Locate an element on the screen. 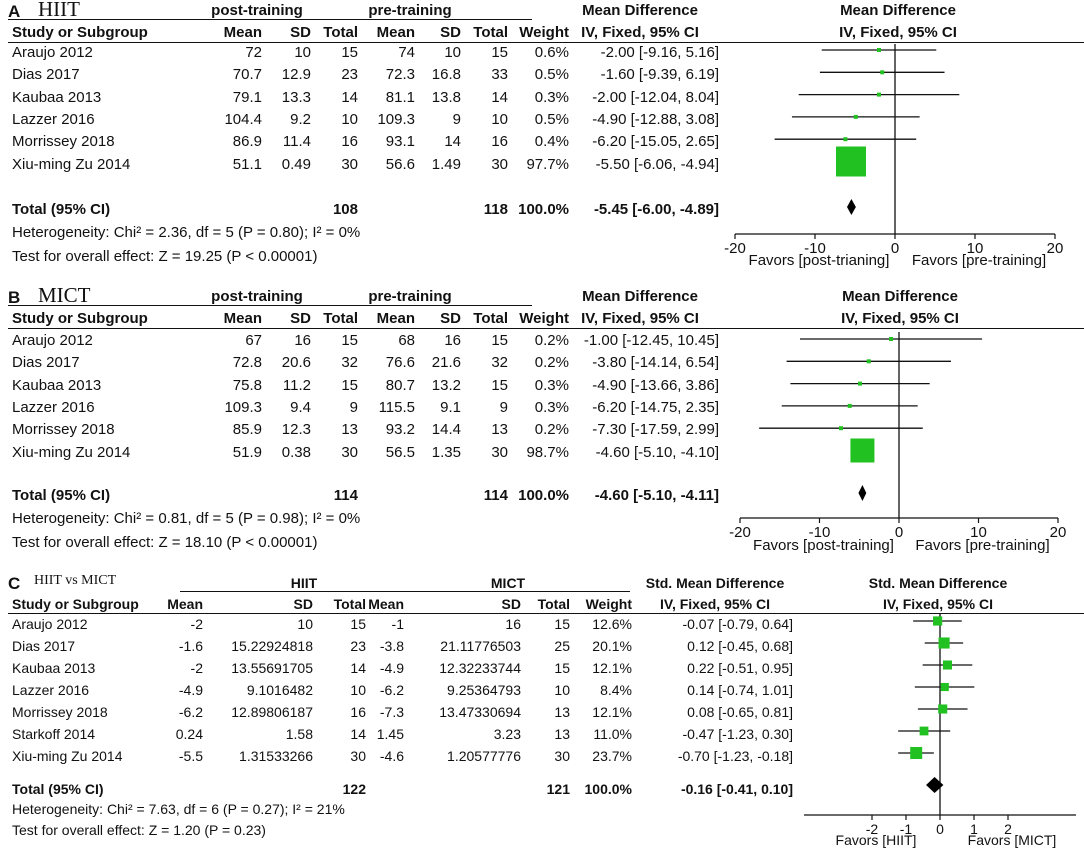 Image resolution: width=1084 pixels, height=858 pixels. mean2-value: 72.3 is located at coordinates (400, 75).